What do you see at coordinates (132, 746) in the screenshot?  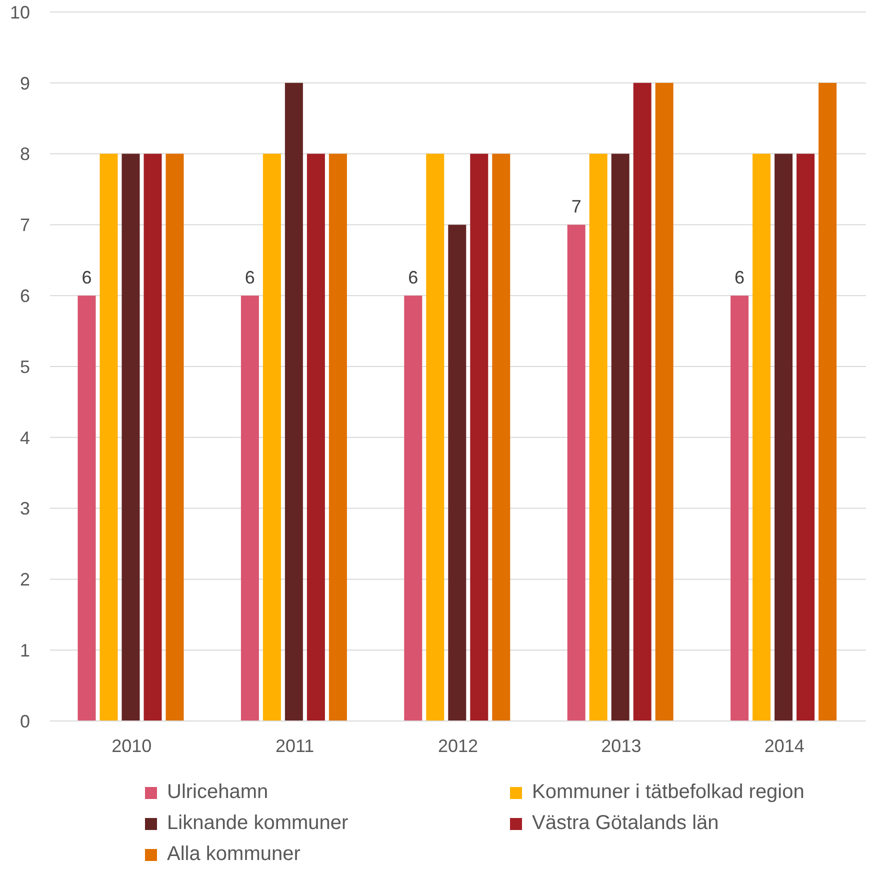 I see `x-tick-label: 2010` at bounding box center [132, 746].